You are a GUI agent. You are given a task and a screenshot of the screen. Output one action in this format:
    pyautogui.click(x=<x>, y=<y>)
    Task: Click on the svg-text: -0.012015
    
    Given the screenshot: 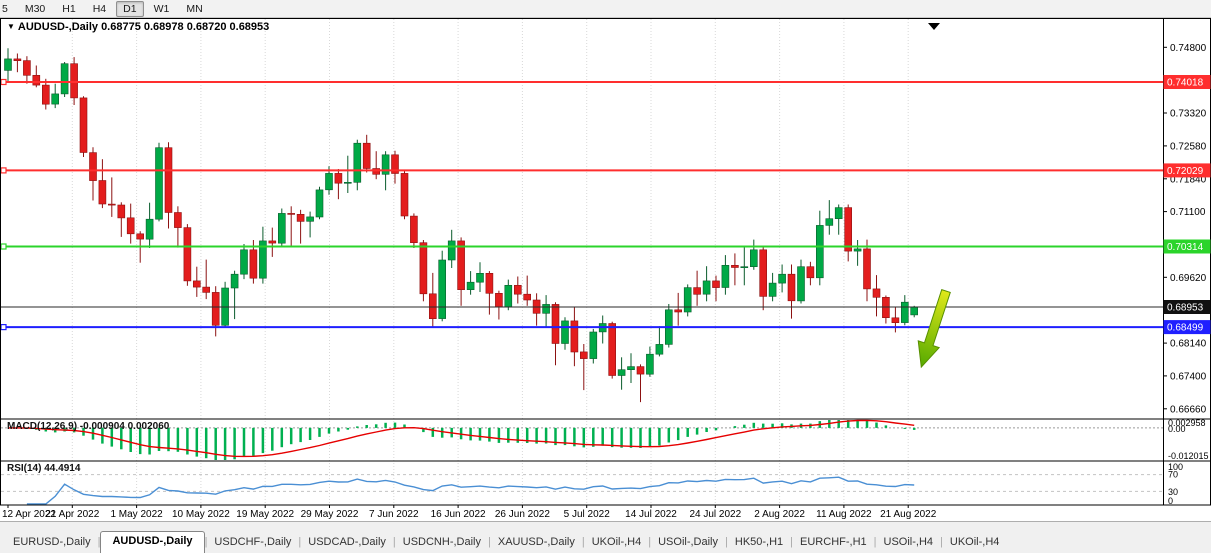 What is the action you would take?
    pyautogui.click(x=1188, y=456)
    